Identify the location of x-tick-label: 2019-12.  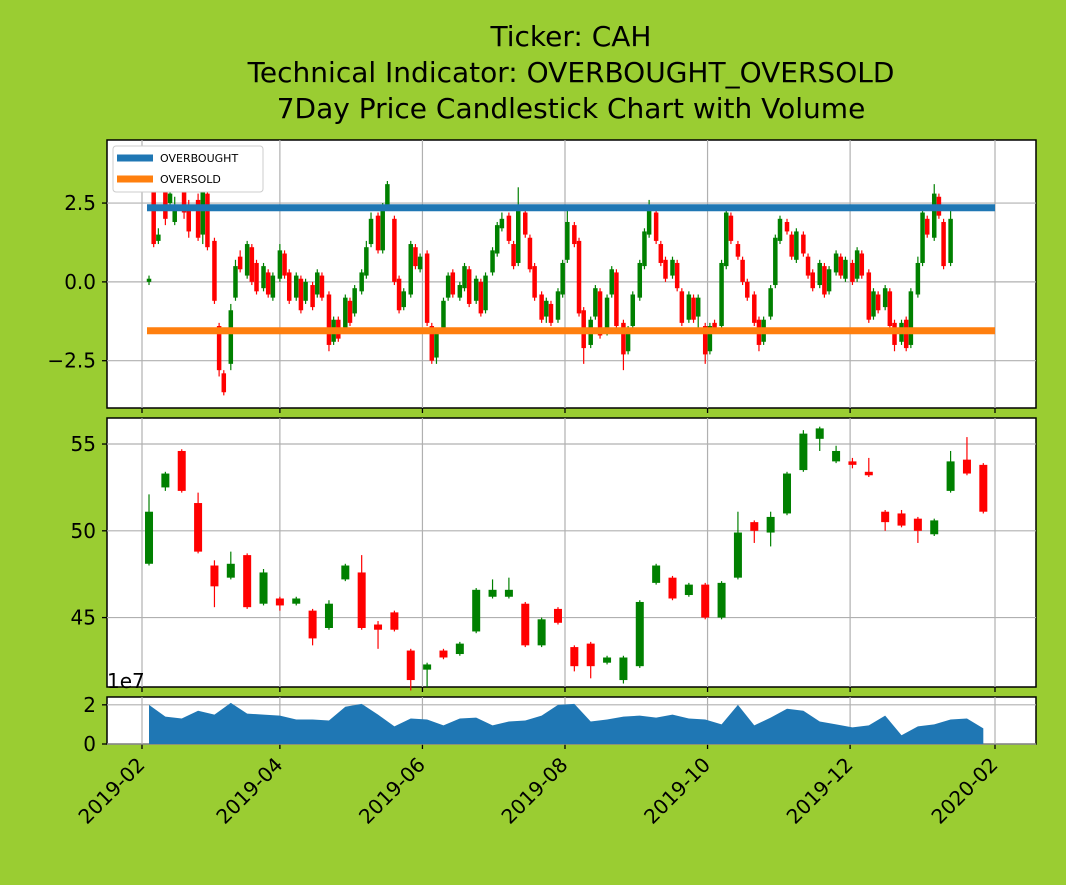
(820, 791).